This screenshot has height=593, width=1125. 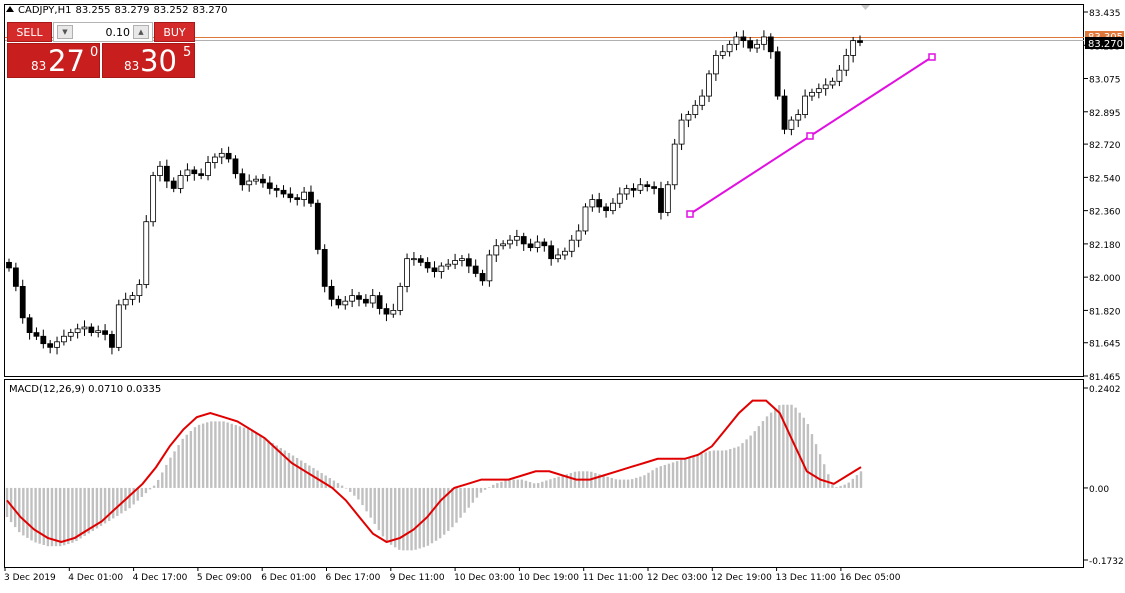 I want to click on trendline-anchor-start, so click(x=690, y=214).